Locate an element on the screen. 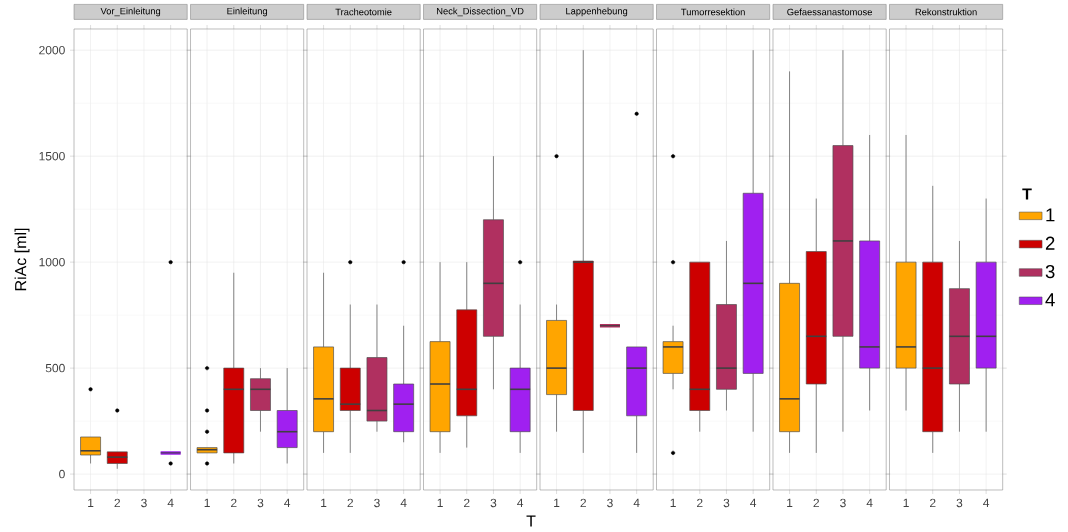 The height and width of the screenshot is (532, 1068). chart-title: Neck_Dissection_VD is located at coordinates (480, 12).